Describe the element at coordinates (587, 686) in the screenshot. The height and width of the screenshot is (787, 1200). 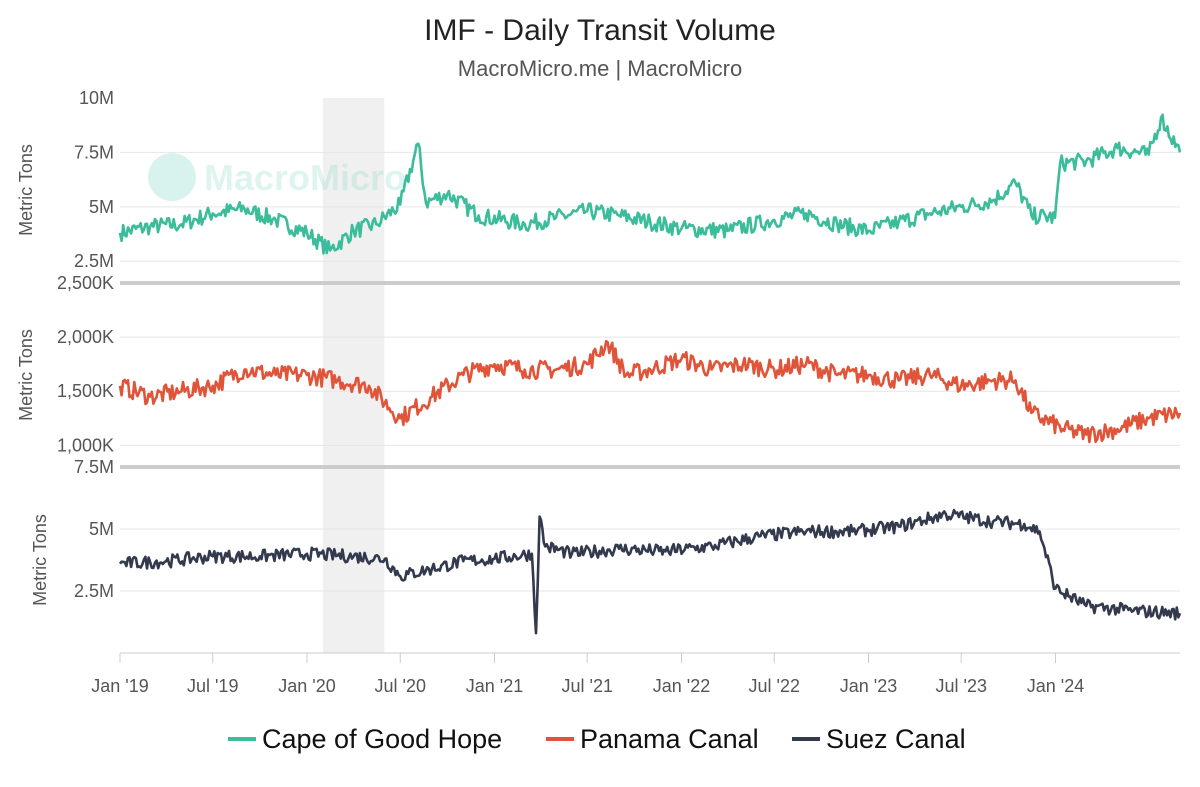
I see `x-tick-label: Jul '21` at that location.